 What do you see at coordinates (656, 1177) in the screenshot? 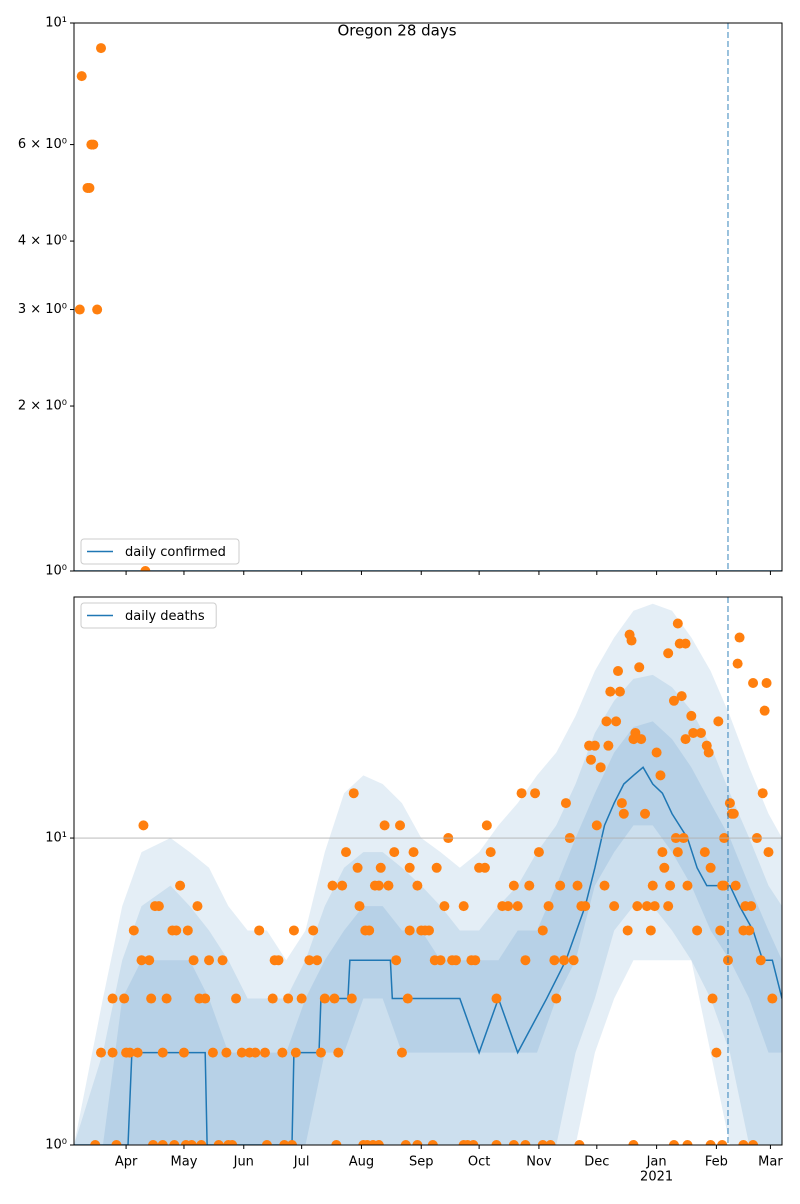
I see `x-tick-sublabel: 2021` at bounding box center [656, 1177].